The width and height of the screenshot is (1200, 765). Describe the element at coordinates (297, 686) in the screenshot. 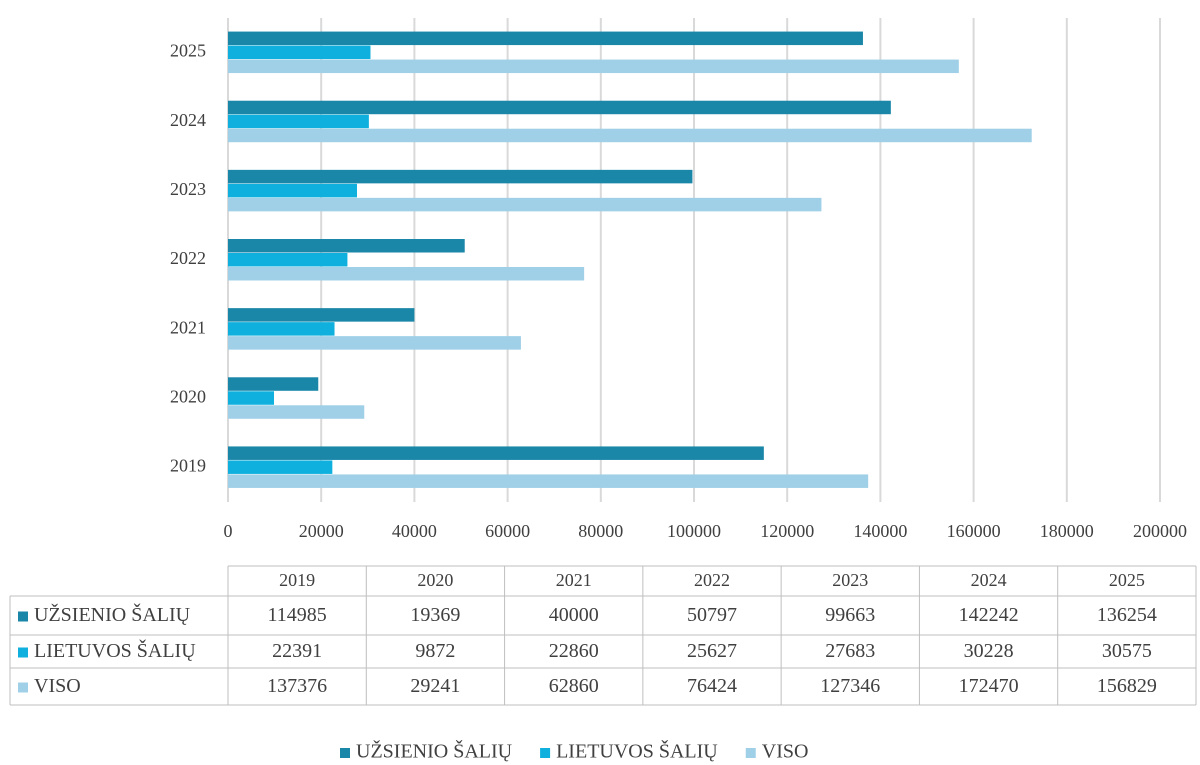

I see `table-cell: 137376` at that location.